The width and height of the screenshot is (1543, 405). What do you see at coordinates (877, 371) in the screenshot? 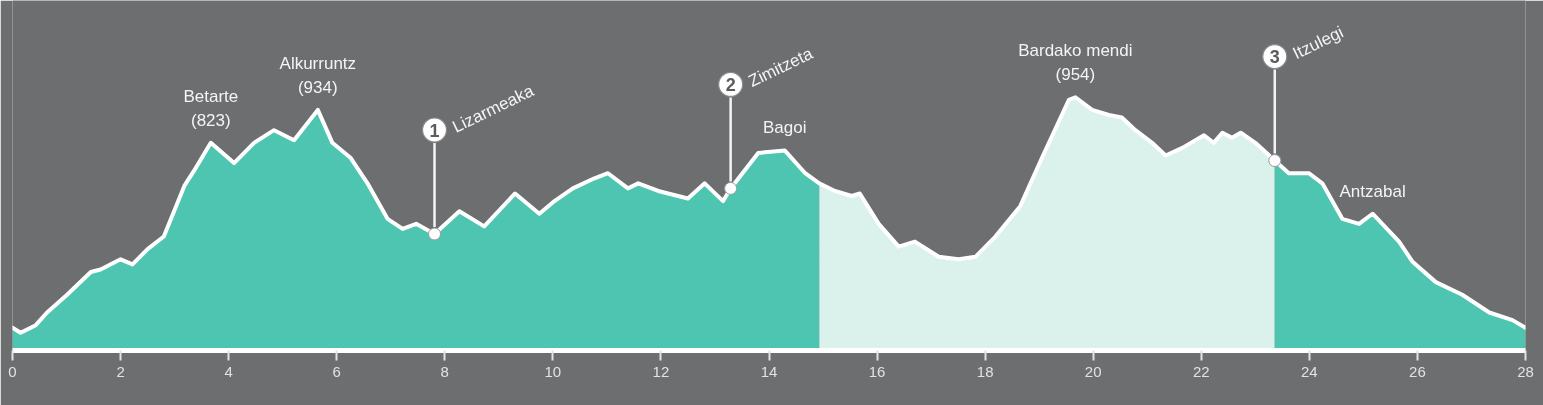
I see `x-tick-label: 16` at bounding box center [877, 371].